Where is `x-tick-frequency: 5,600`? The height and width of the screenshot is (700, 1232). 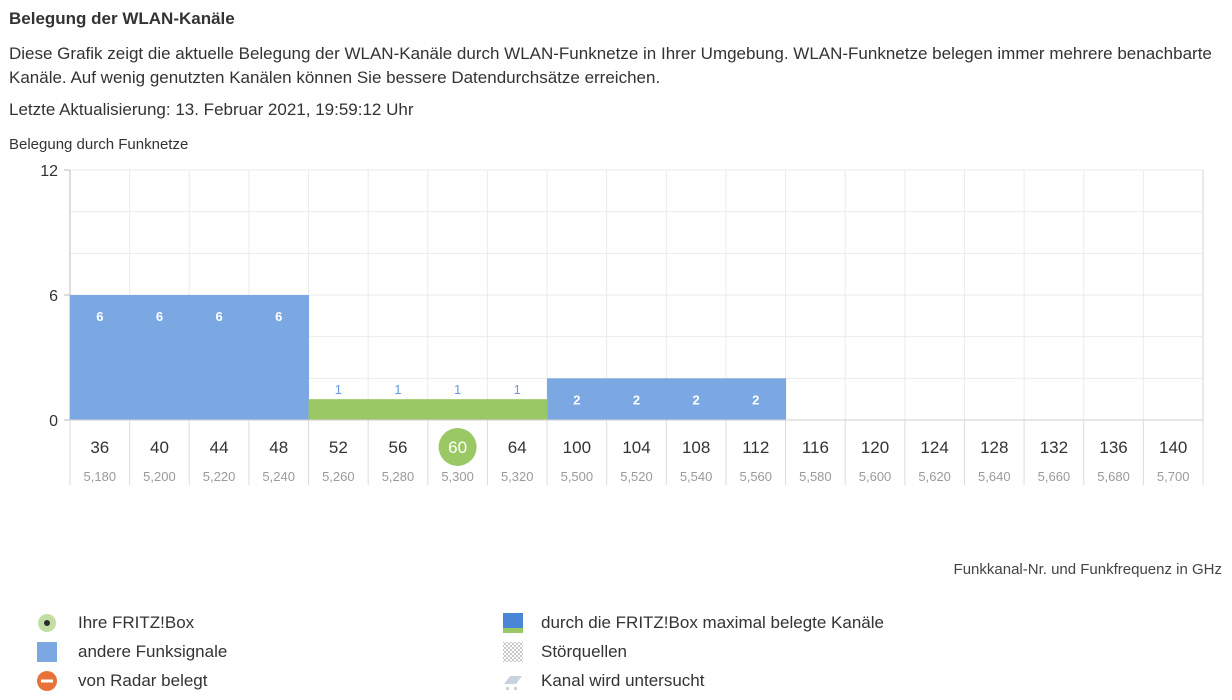 x-tick-frequency: 5,600 is located at coordinates (875, 476).